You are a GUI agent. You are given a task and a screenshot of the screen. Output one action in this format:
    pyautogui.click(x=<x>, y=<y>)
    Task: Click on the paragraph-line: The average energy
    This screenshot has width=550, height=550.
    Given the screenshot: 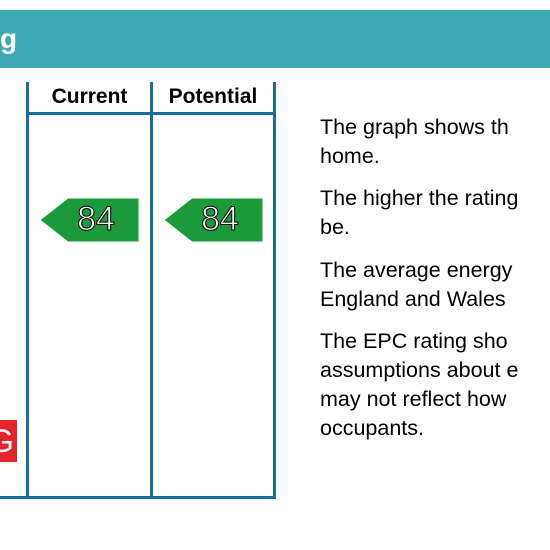 What is the action you would take?
    pyautogui.click(x=416, y=270)
    